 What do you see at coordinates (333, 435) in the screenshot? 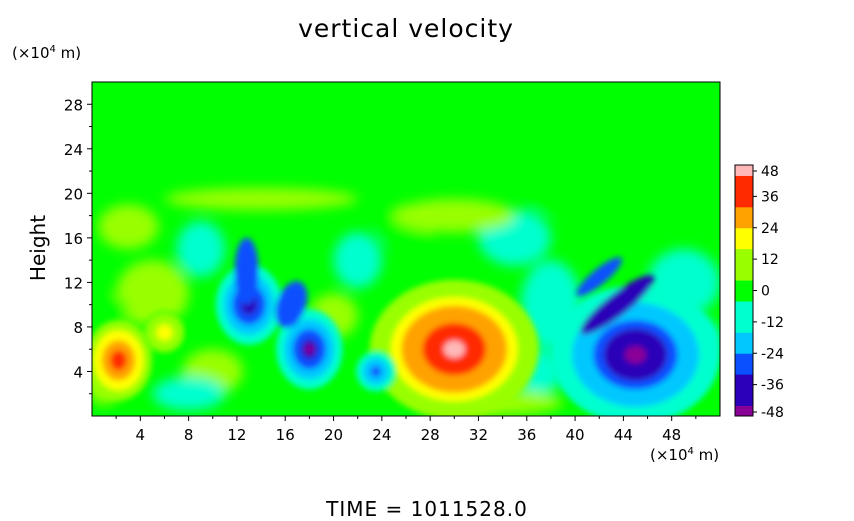
I see `x-tick-label: 20` at bounding box center [333, 435].